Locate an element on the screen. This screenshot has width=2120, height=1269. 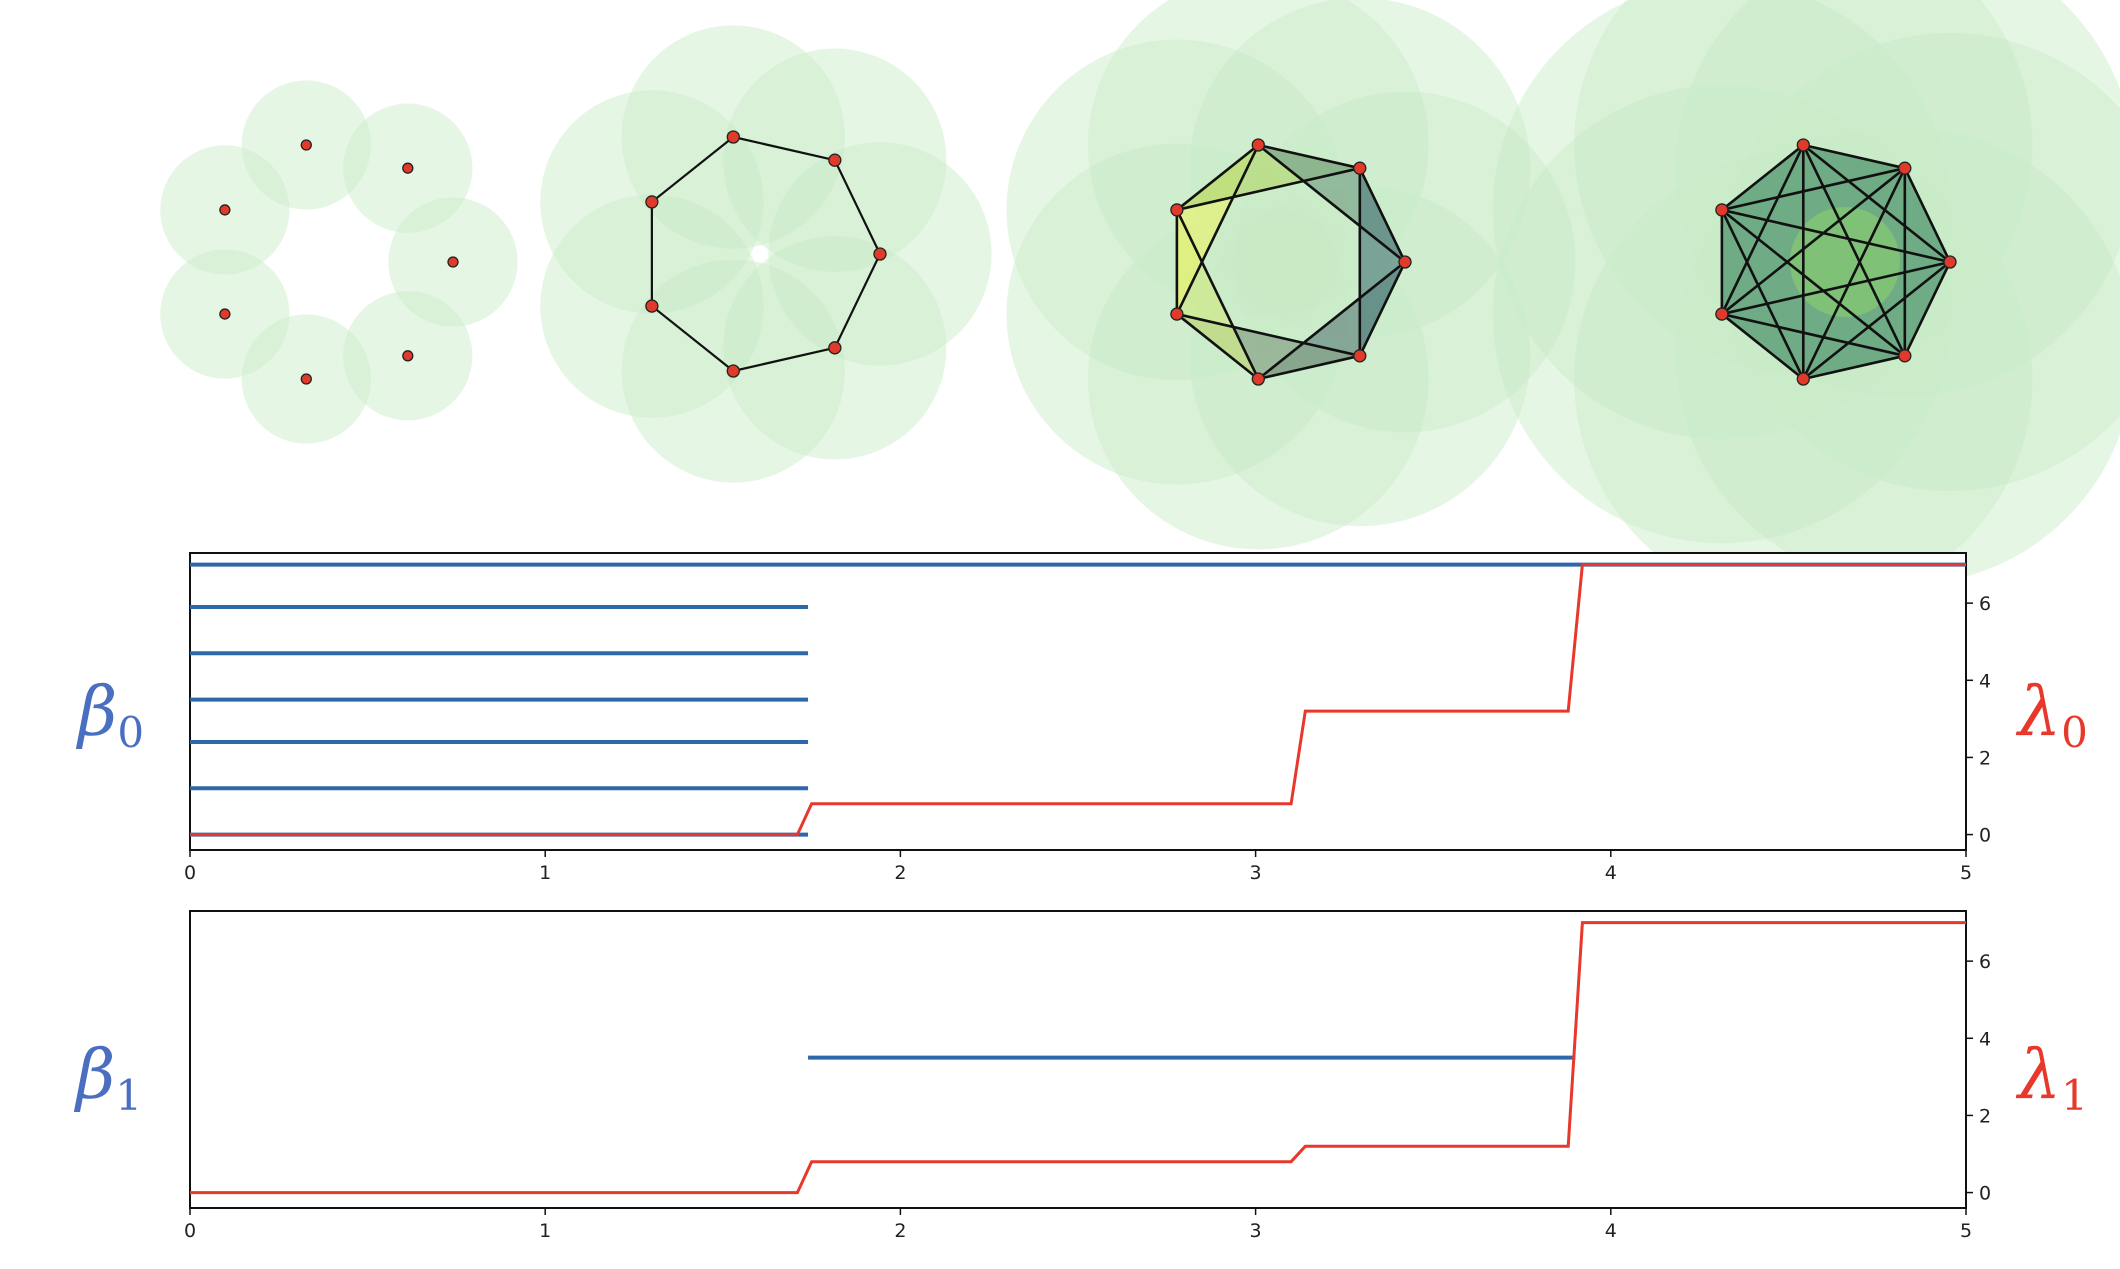
lambda0-label: λ0 is located at coordinates (2051, 715).